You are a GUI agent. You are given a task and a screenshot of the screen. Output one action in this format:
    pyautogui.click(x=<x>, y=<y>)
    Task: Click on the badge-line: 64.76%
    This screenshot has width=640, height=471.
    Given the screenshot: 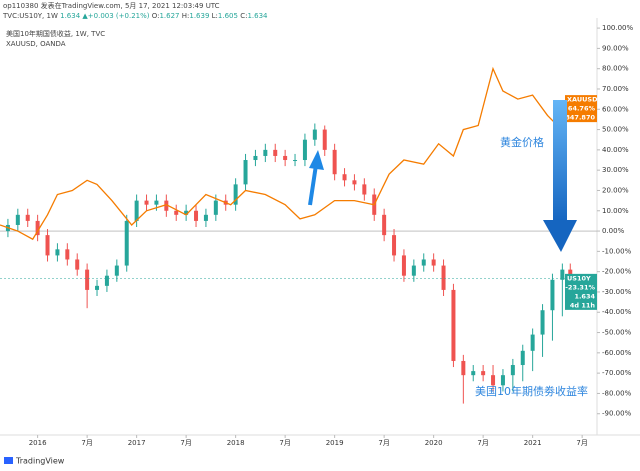 What is the action you would take?
    pyautogui.click(x=582, y=109)
    